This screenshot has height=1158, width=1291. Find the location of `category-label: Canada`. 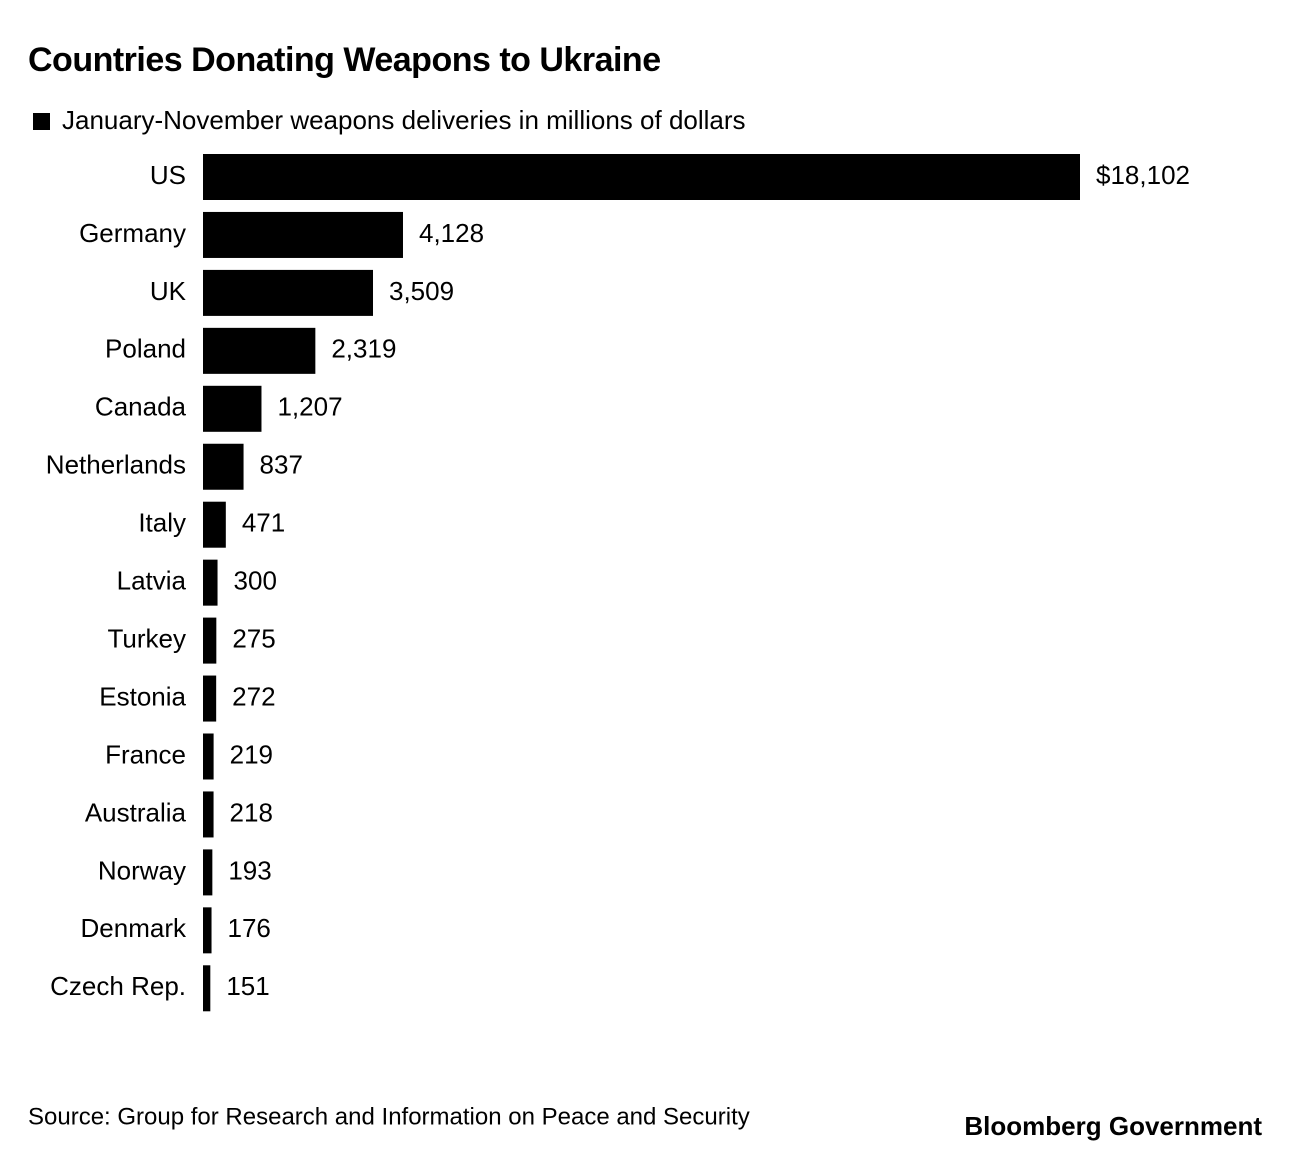

category-label: Canada is located at coordinates (141, 407).